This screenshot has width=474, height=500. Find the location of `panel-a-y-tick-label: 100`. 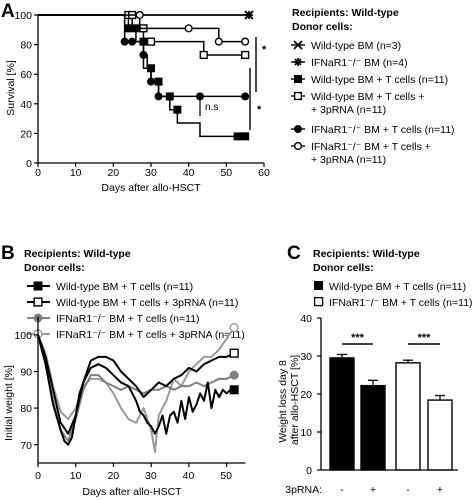

panel-a-y-tick-label: 100 is located at coordinates (23, 16).